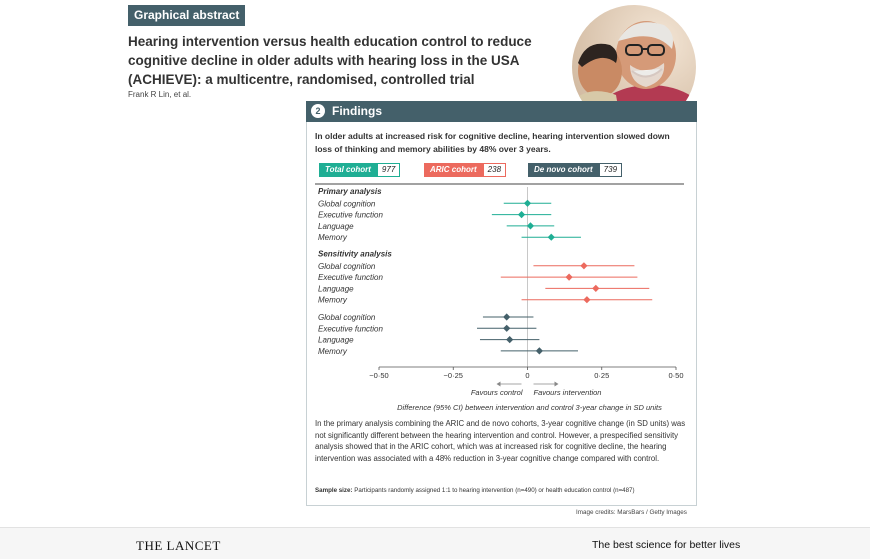 The height and width of the screenshot is (559, 870). What do you see at coordinates (388, 170) in the screenshot?
I see `cohort-total-value: 977` at bounding box center [388, 170].